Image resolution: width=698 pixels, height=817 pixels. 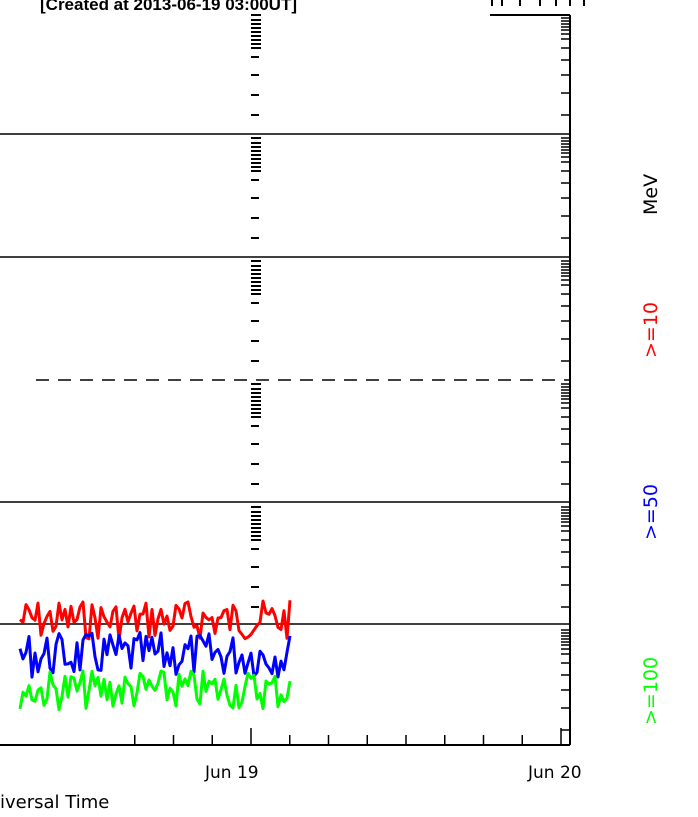 I want to click on x-tick-label-jun19: Jun 19, so click(x=231, y=773).